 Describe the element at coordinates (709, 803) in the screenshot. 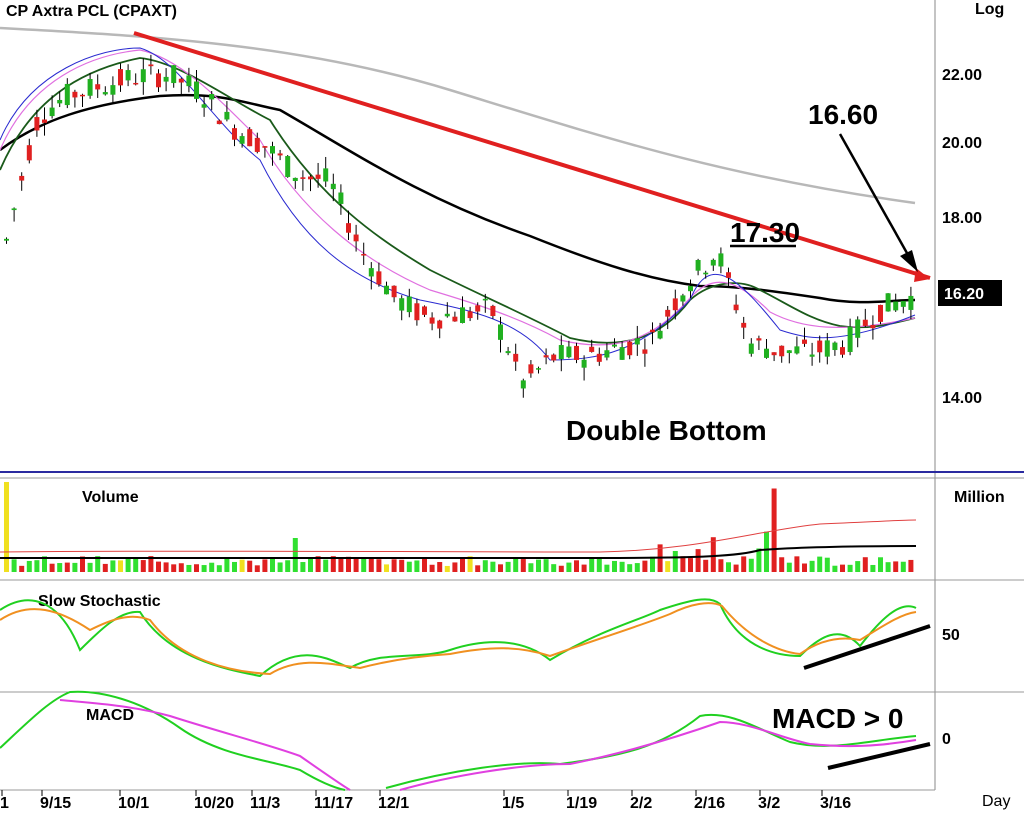

I see `date-tick-label: 2/16` at that location.